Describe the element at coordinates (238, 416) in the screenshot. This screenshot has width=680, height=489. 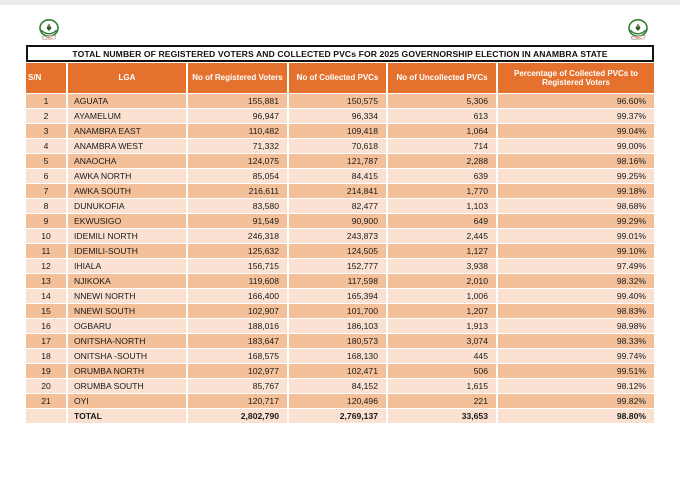
I see `cell-reg: 2,802,790` at that location.